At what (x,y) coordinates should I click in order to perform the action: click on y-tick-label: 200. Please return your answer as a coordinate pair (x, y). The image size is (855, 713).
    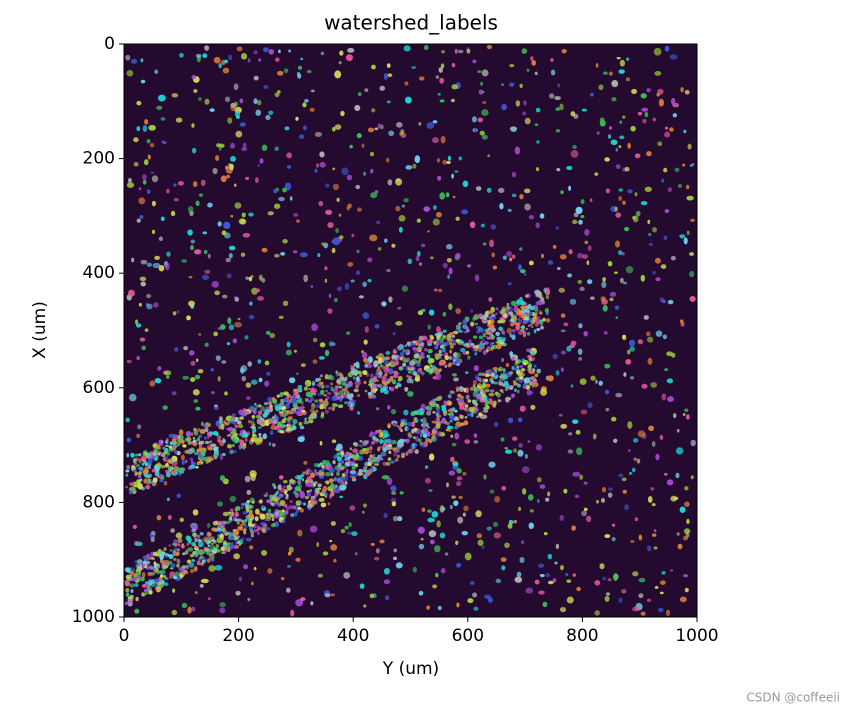
    Looking at the image, I should click on (99, 159).